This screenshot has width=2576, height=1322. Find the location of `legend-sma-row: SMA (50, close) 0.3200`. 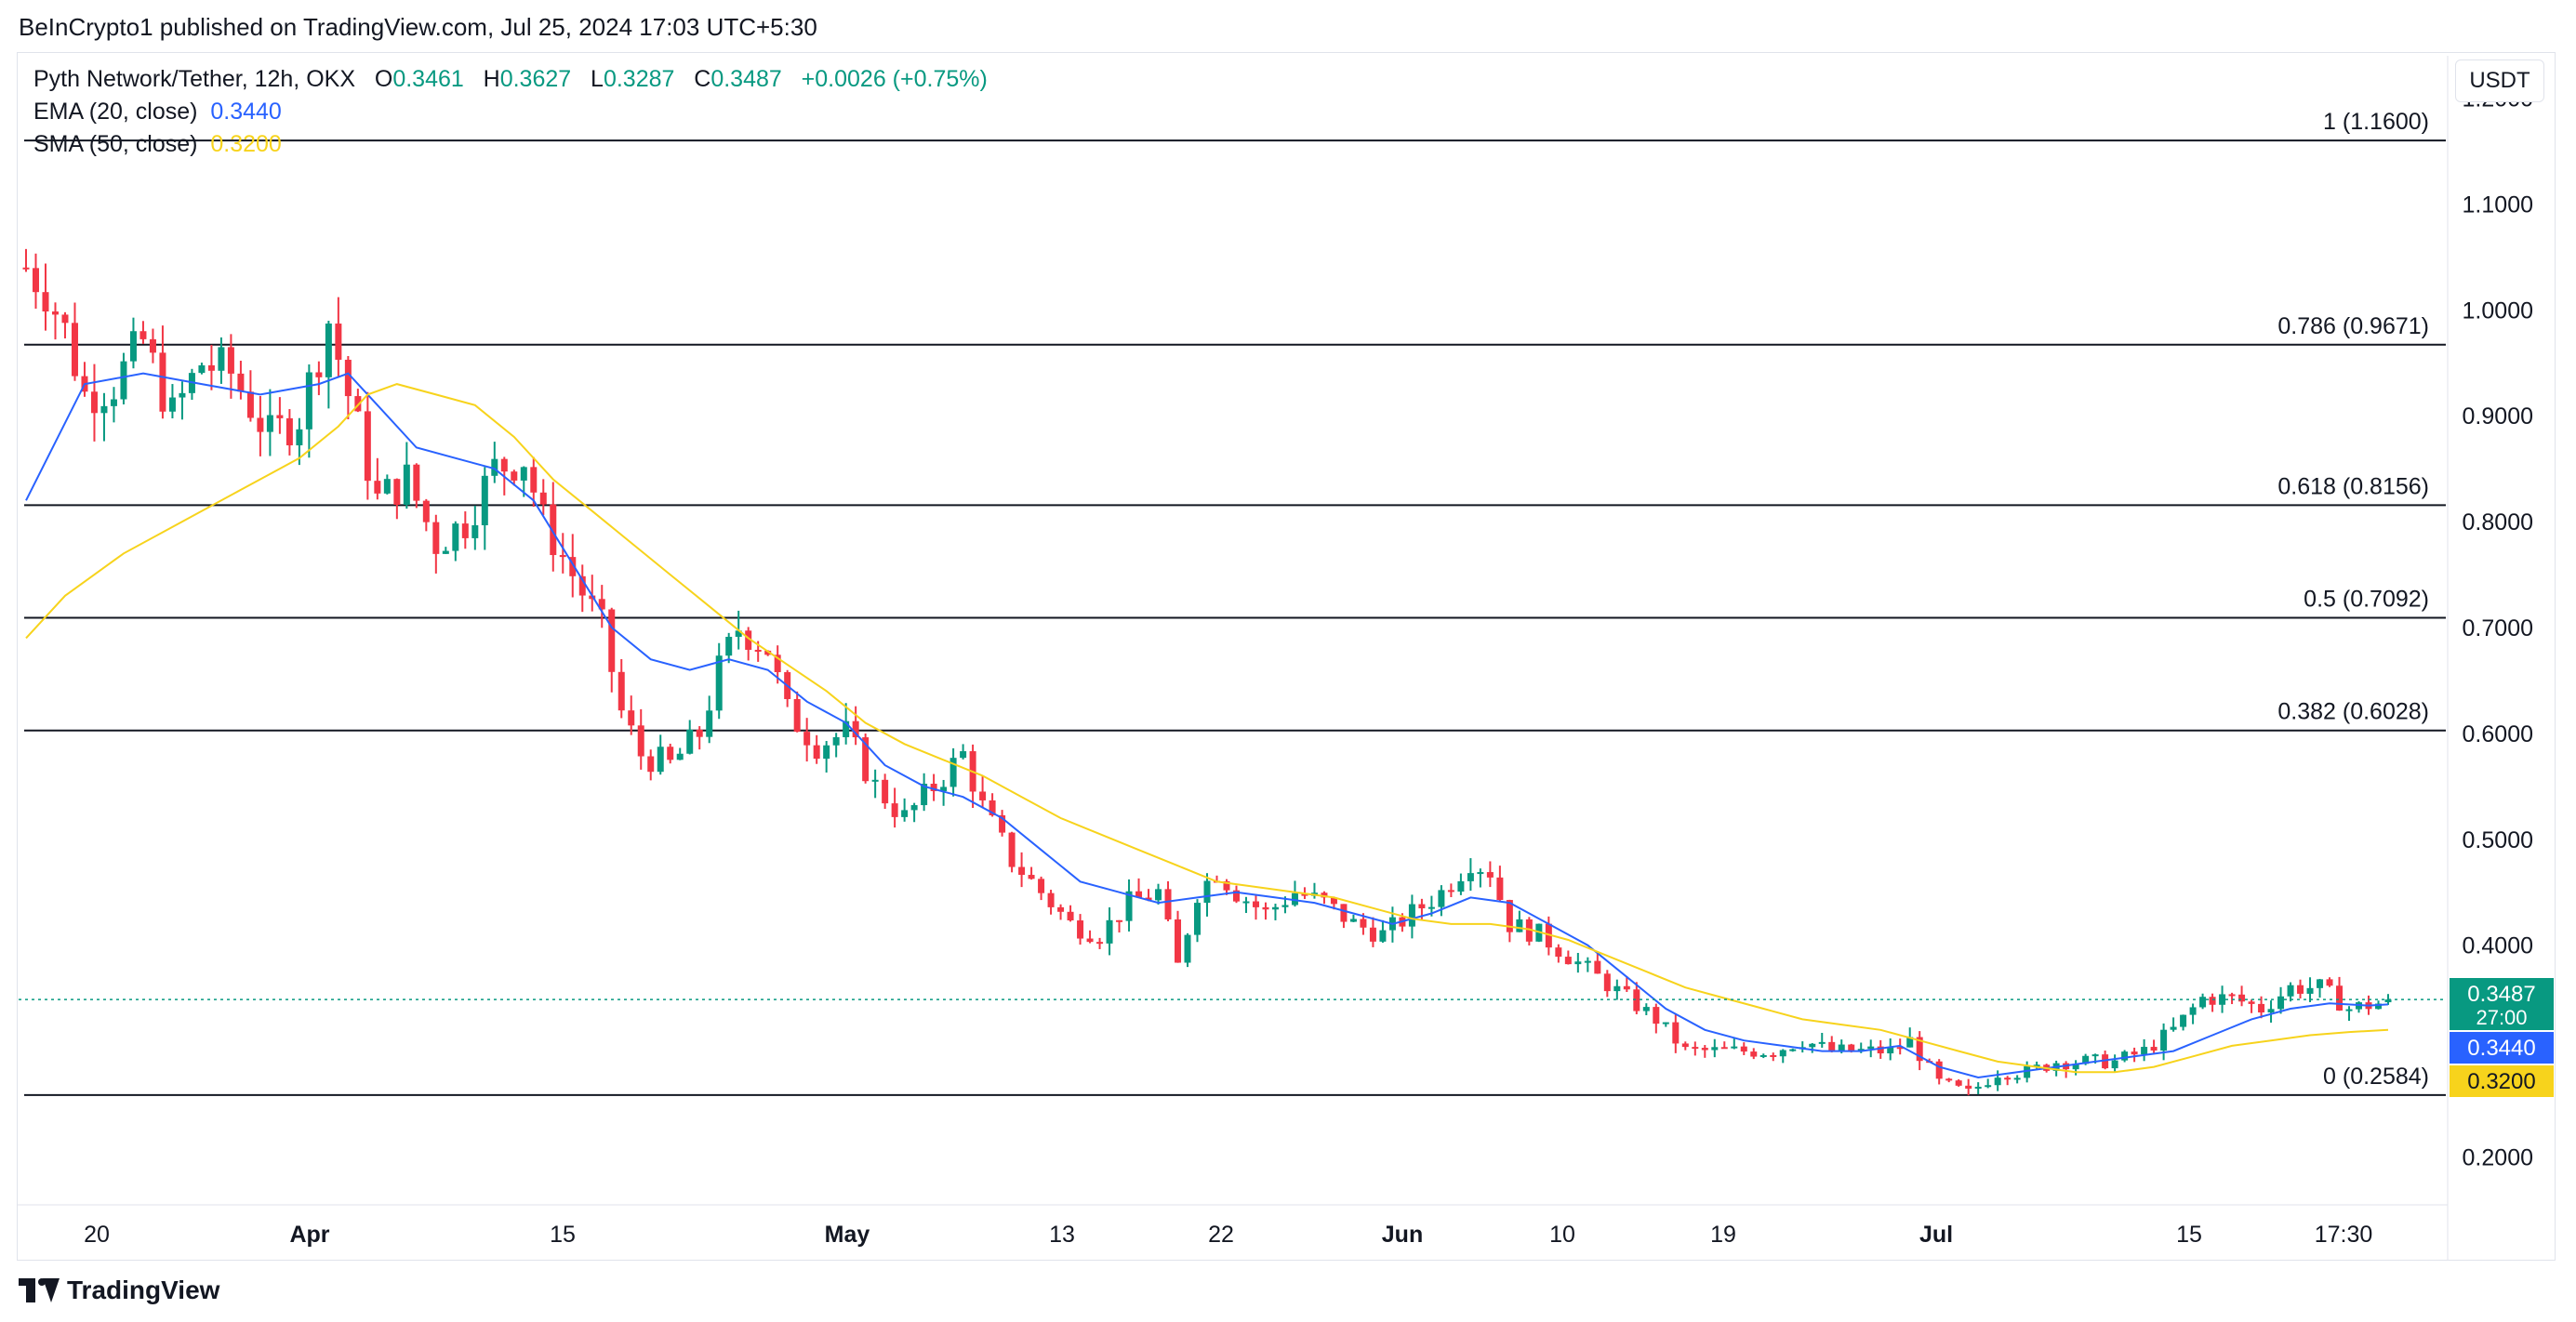

legend-sma-row: SMA (50, close) 0.3200 is located at coordinates (510, 145).